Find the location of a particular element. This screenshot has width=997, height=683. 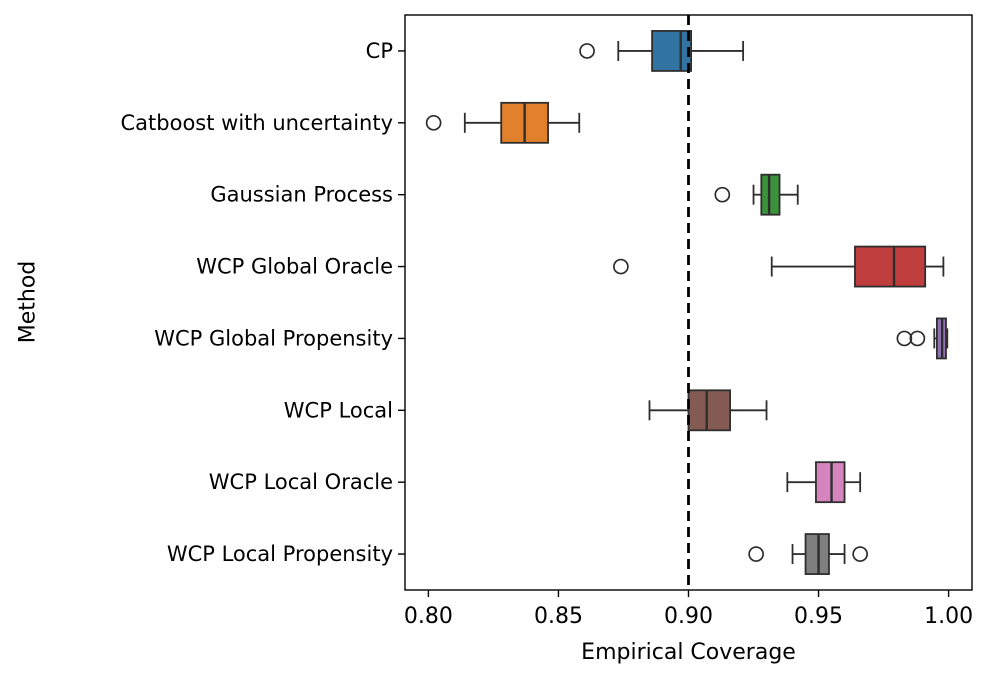

y-category-label: Catboost with uncertainty is located at coordinates (257, 123).